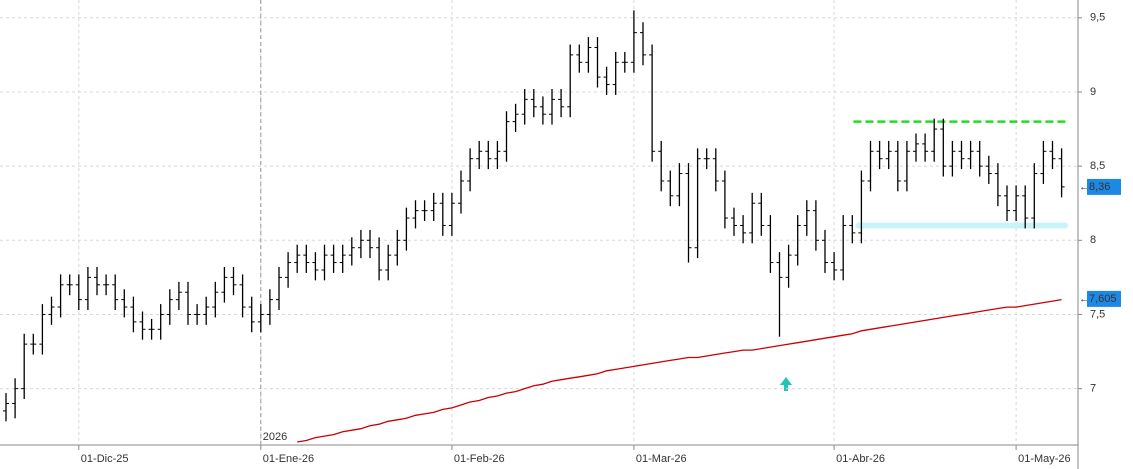  I want to click on y-tick-label: 8,5, so click(1097, 166).